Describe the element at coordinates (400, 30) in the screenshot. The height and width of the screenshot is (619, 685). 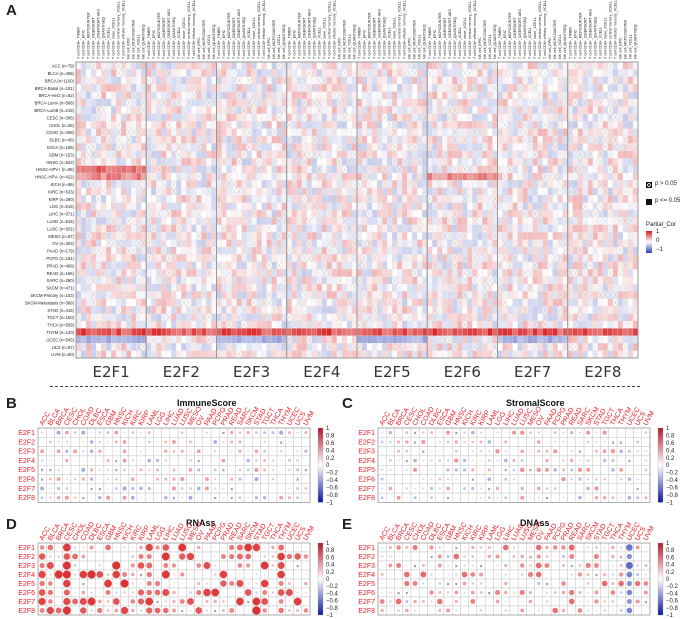
I see `cell-type-label: T cell CD8+ central memory_XCELL` at that location.